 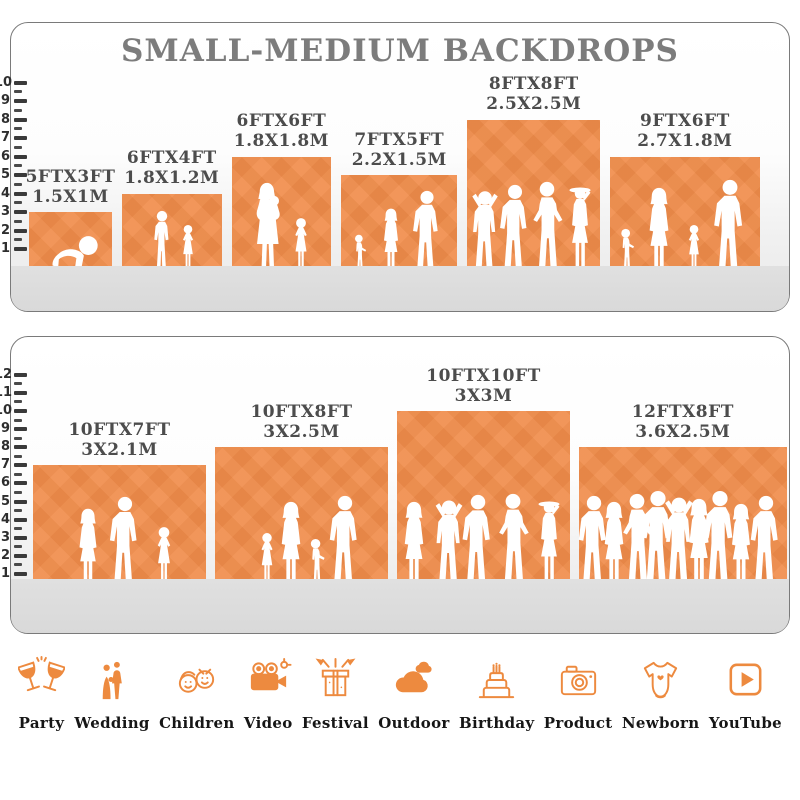 I want to click on size-metric-text: 2.2X1.5M, so click(x=399, y=159).